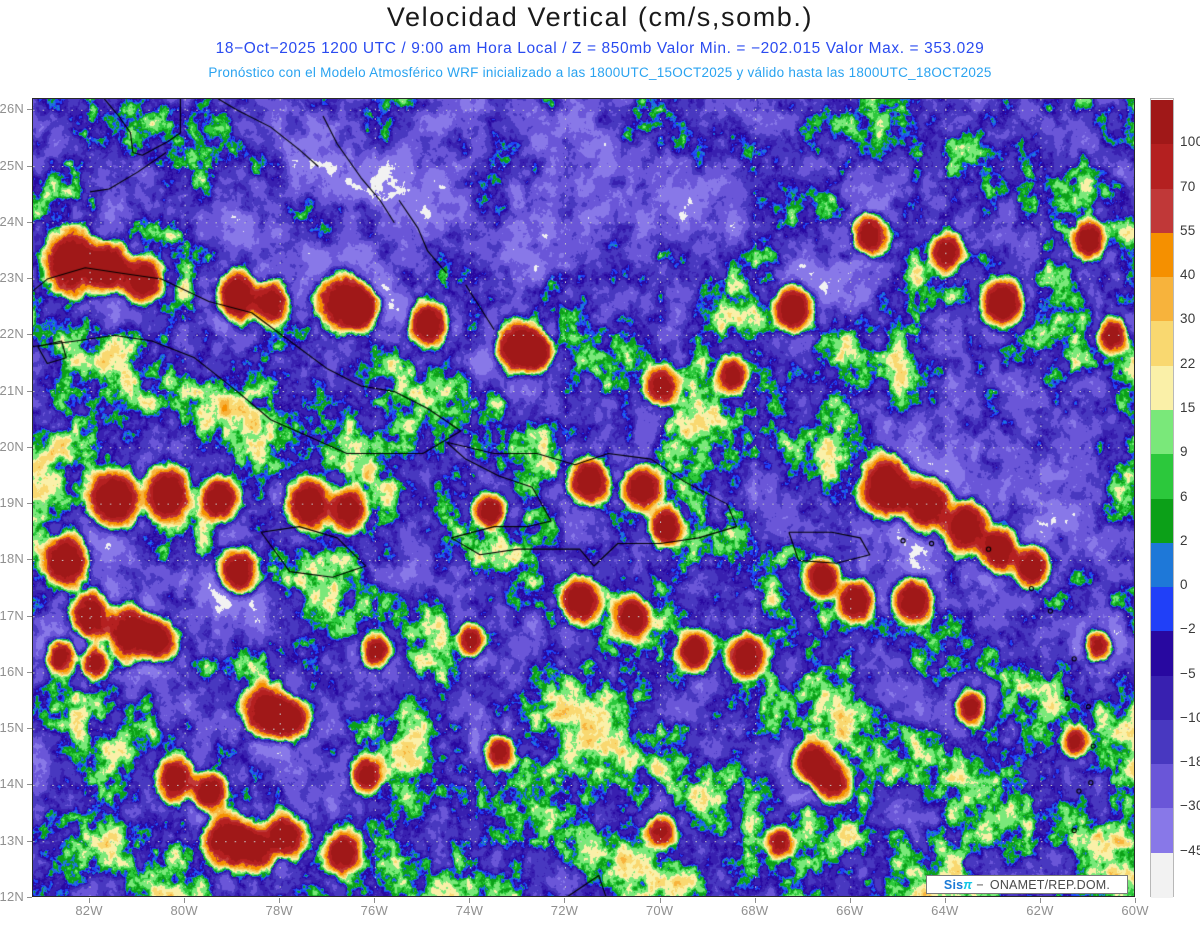 This screenshot has width=1200, height=927. What do you see at coordinates (1184, 452) in the screenshot?
I see `colorbar-tick-label: 9` at bounding box center [1184, 452].